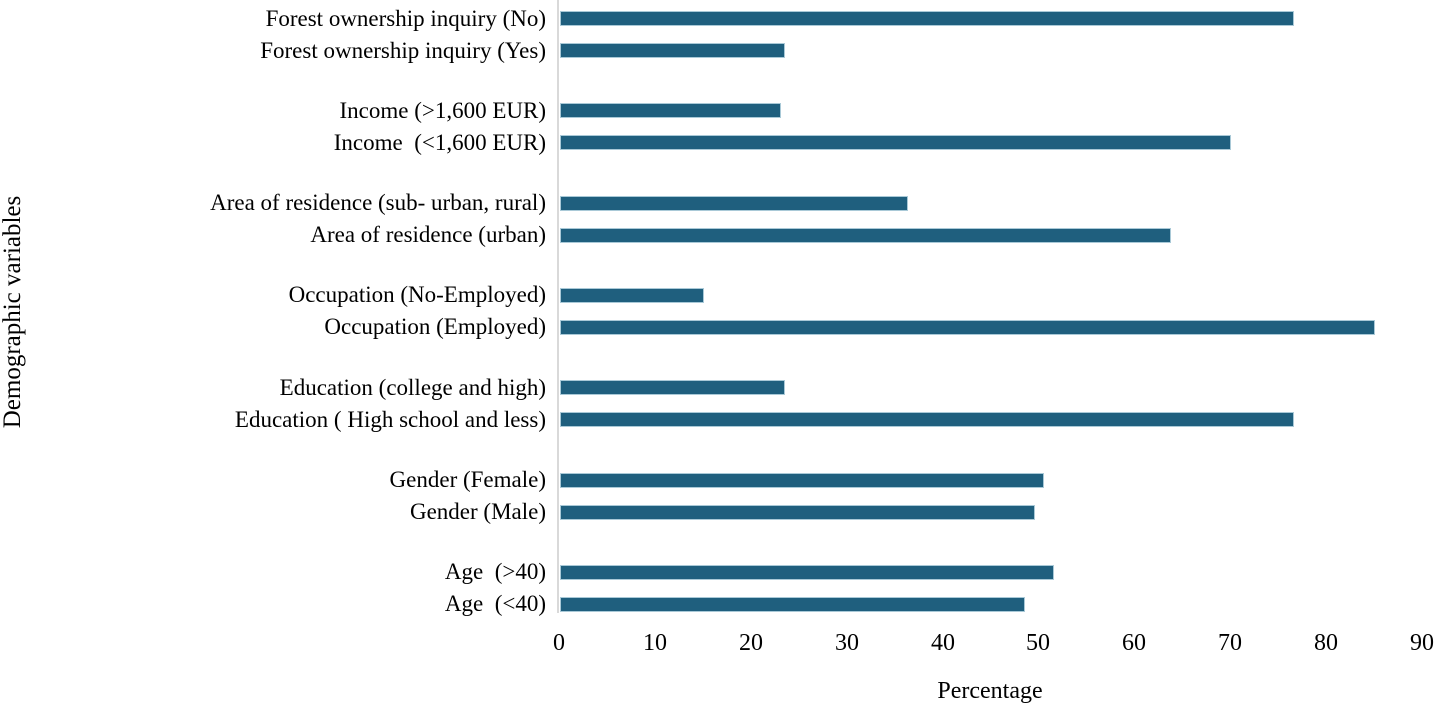 Image resolution: width=1442 pixels, height=721 pixels. Describe the element at coordinates (1326, 643) in the screenshot. I see `x-tick-label: 80` at that location.